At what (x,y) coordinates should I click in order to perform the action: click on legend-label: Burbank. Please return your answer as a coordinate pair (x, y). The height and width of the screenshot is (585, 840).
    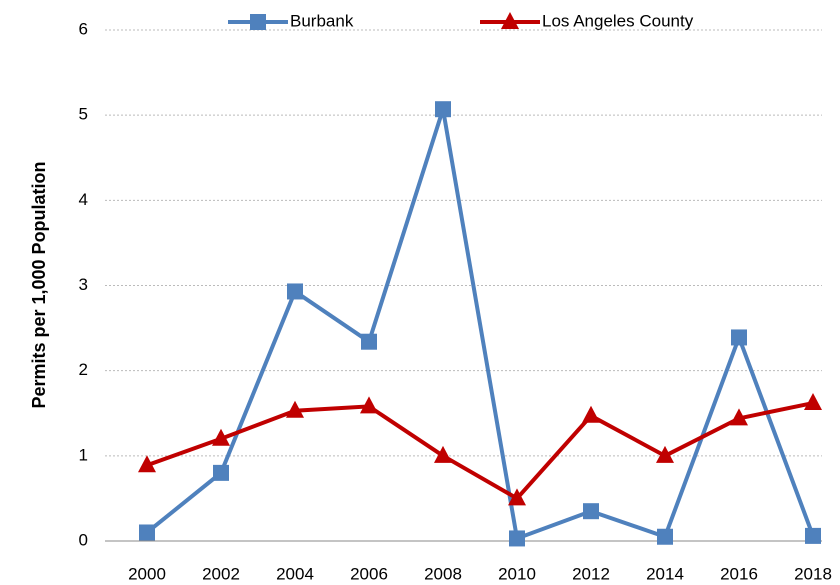
    Looking at the image, I should click on (322, 20).